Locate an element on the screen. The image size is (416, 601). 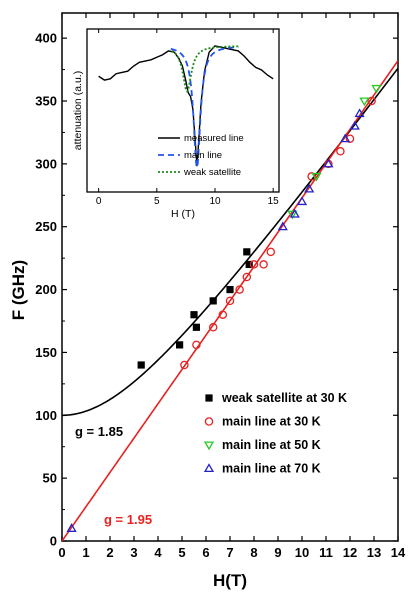
x-tick-label: 11 is located at coordinates (326, 552).